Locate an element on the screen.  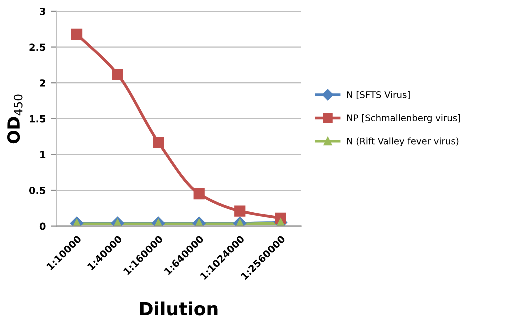
y-axis-title: OD$_{450}$ is located at coordinates (15, 119).